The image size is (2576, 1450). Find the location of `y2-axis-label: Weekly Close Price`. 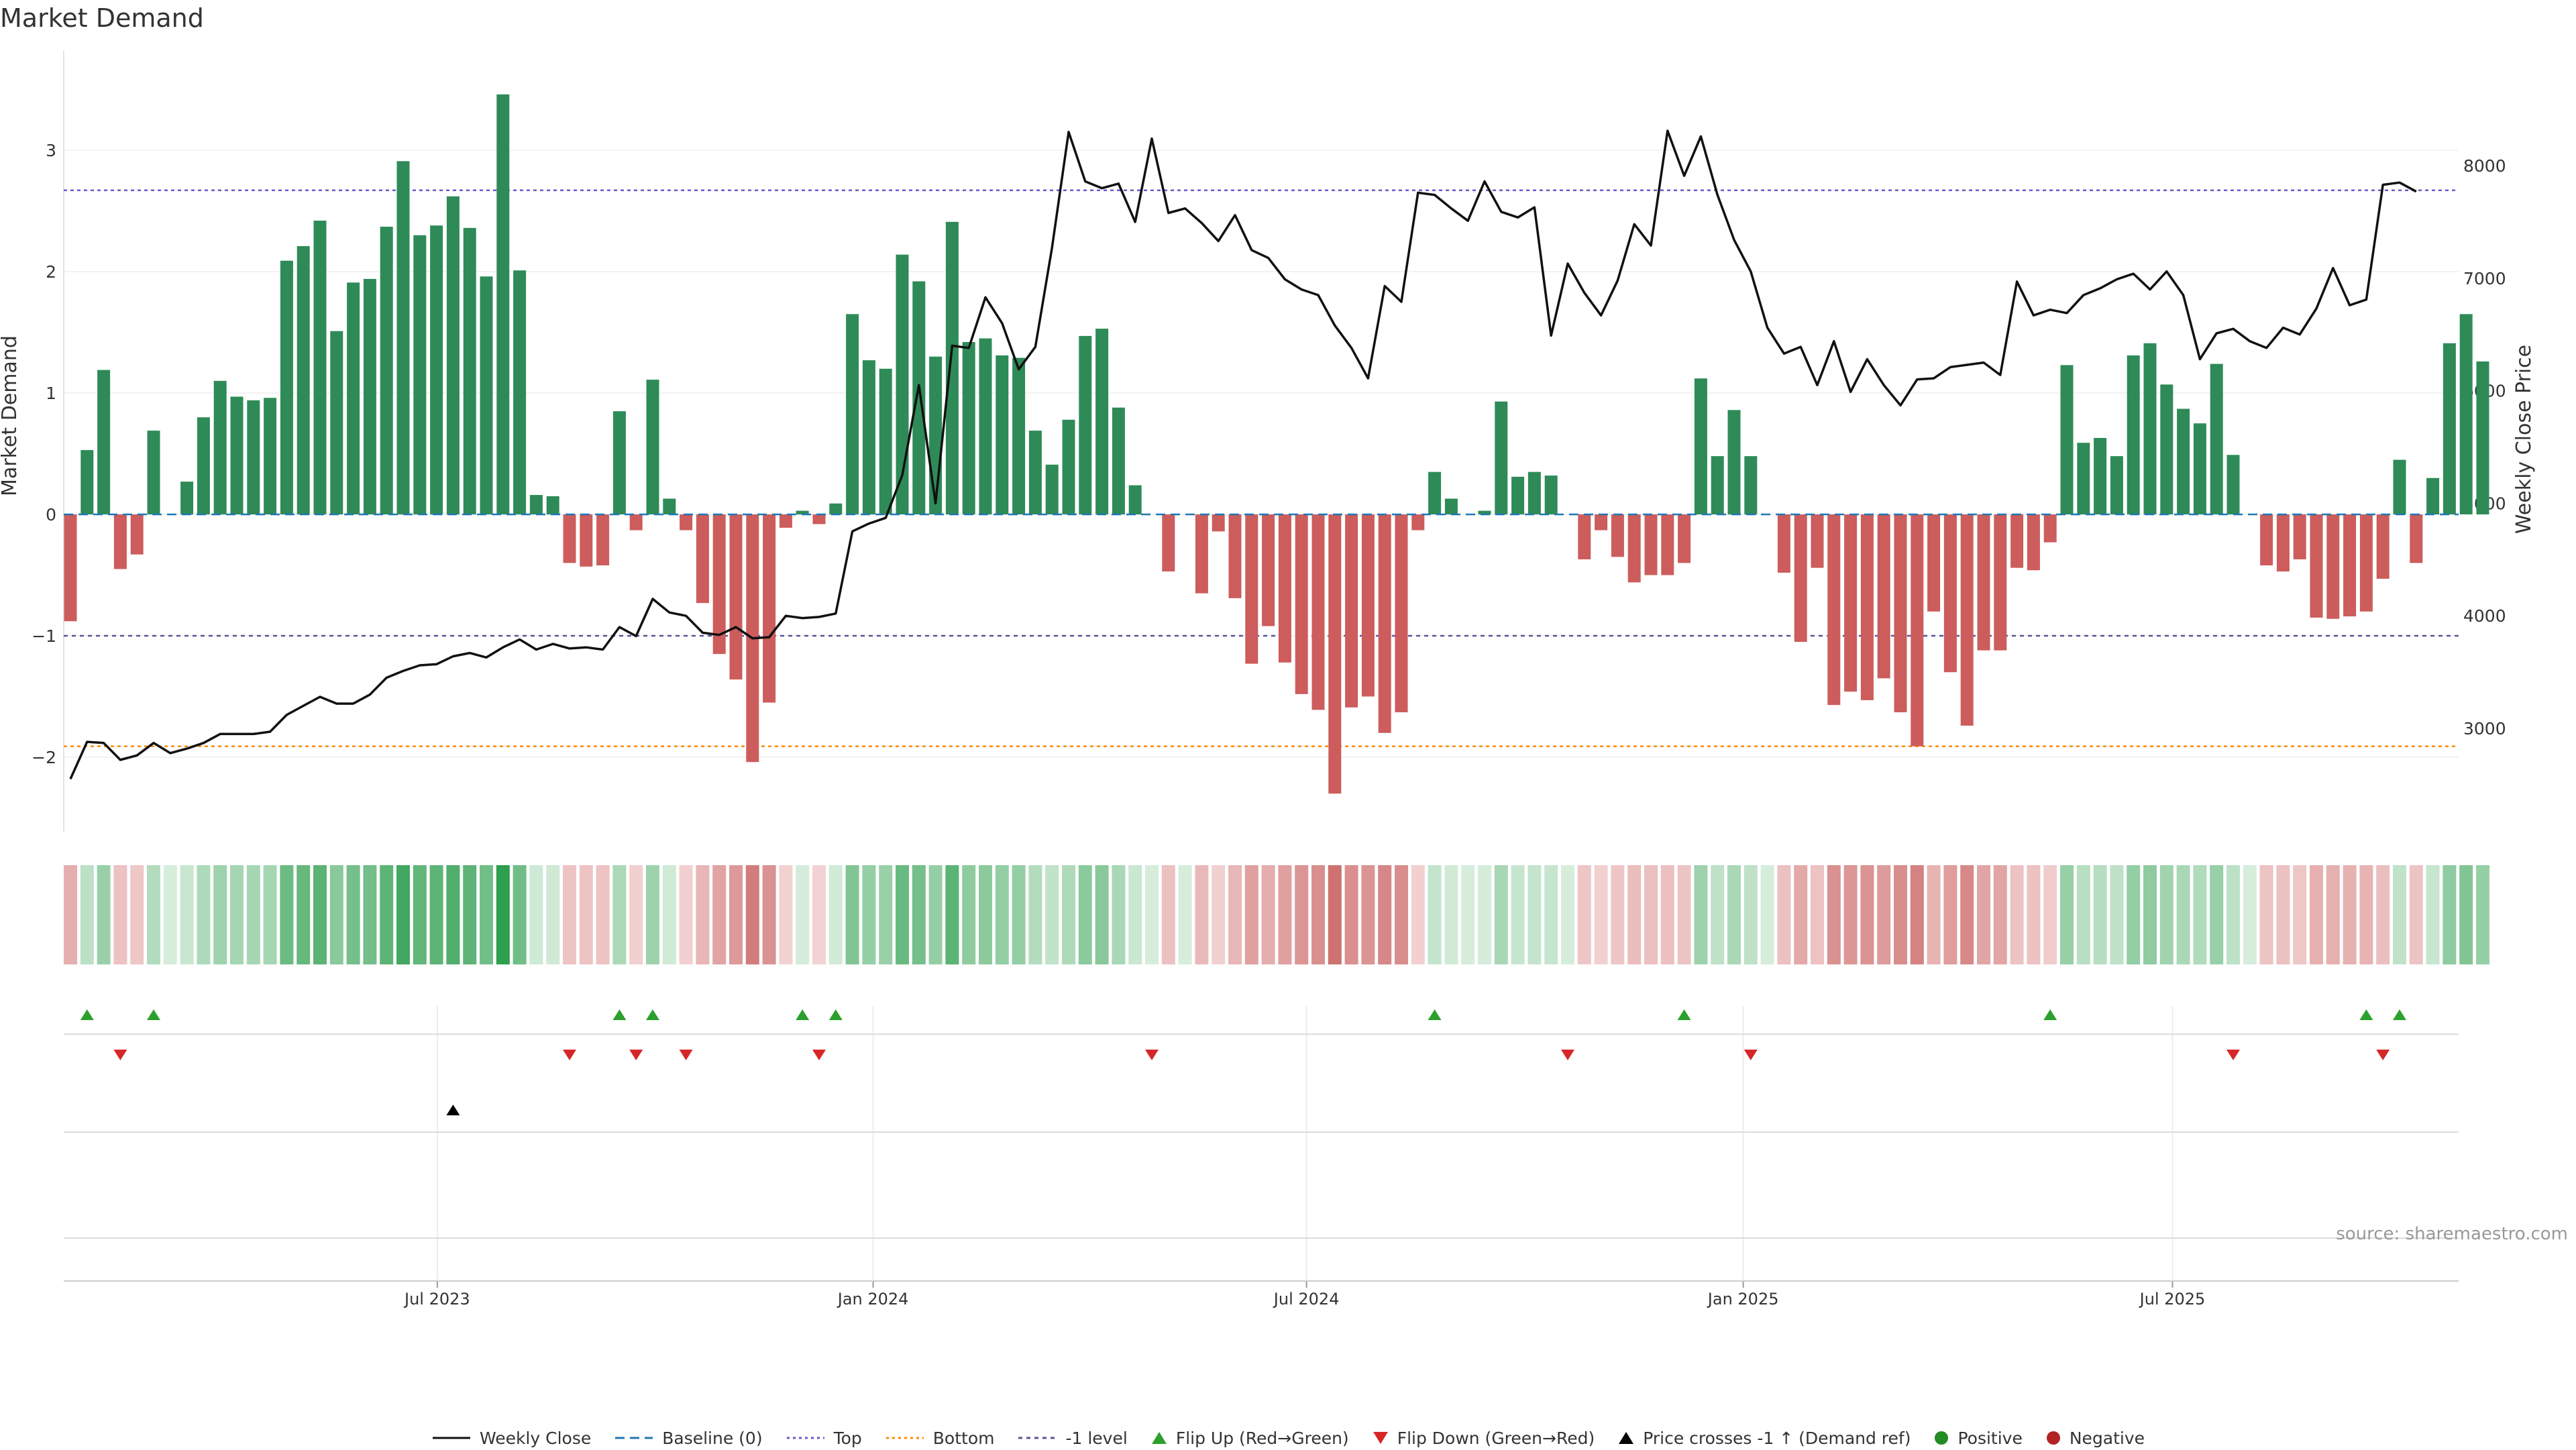

y2-axis-label: Weekly Close Price is located at coordinates (2524, 439).